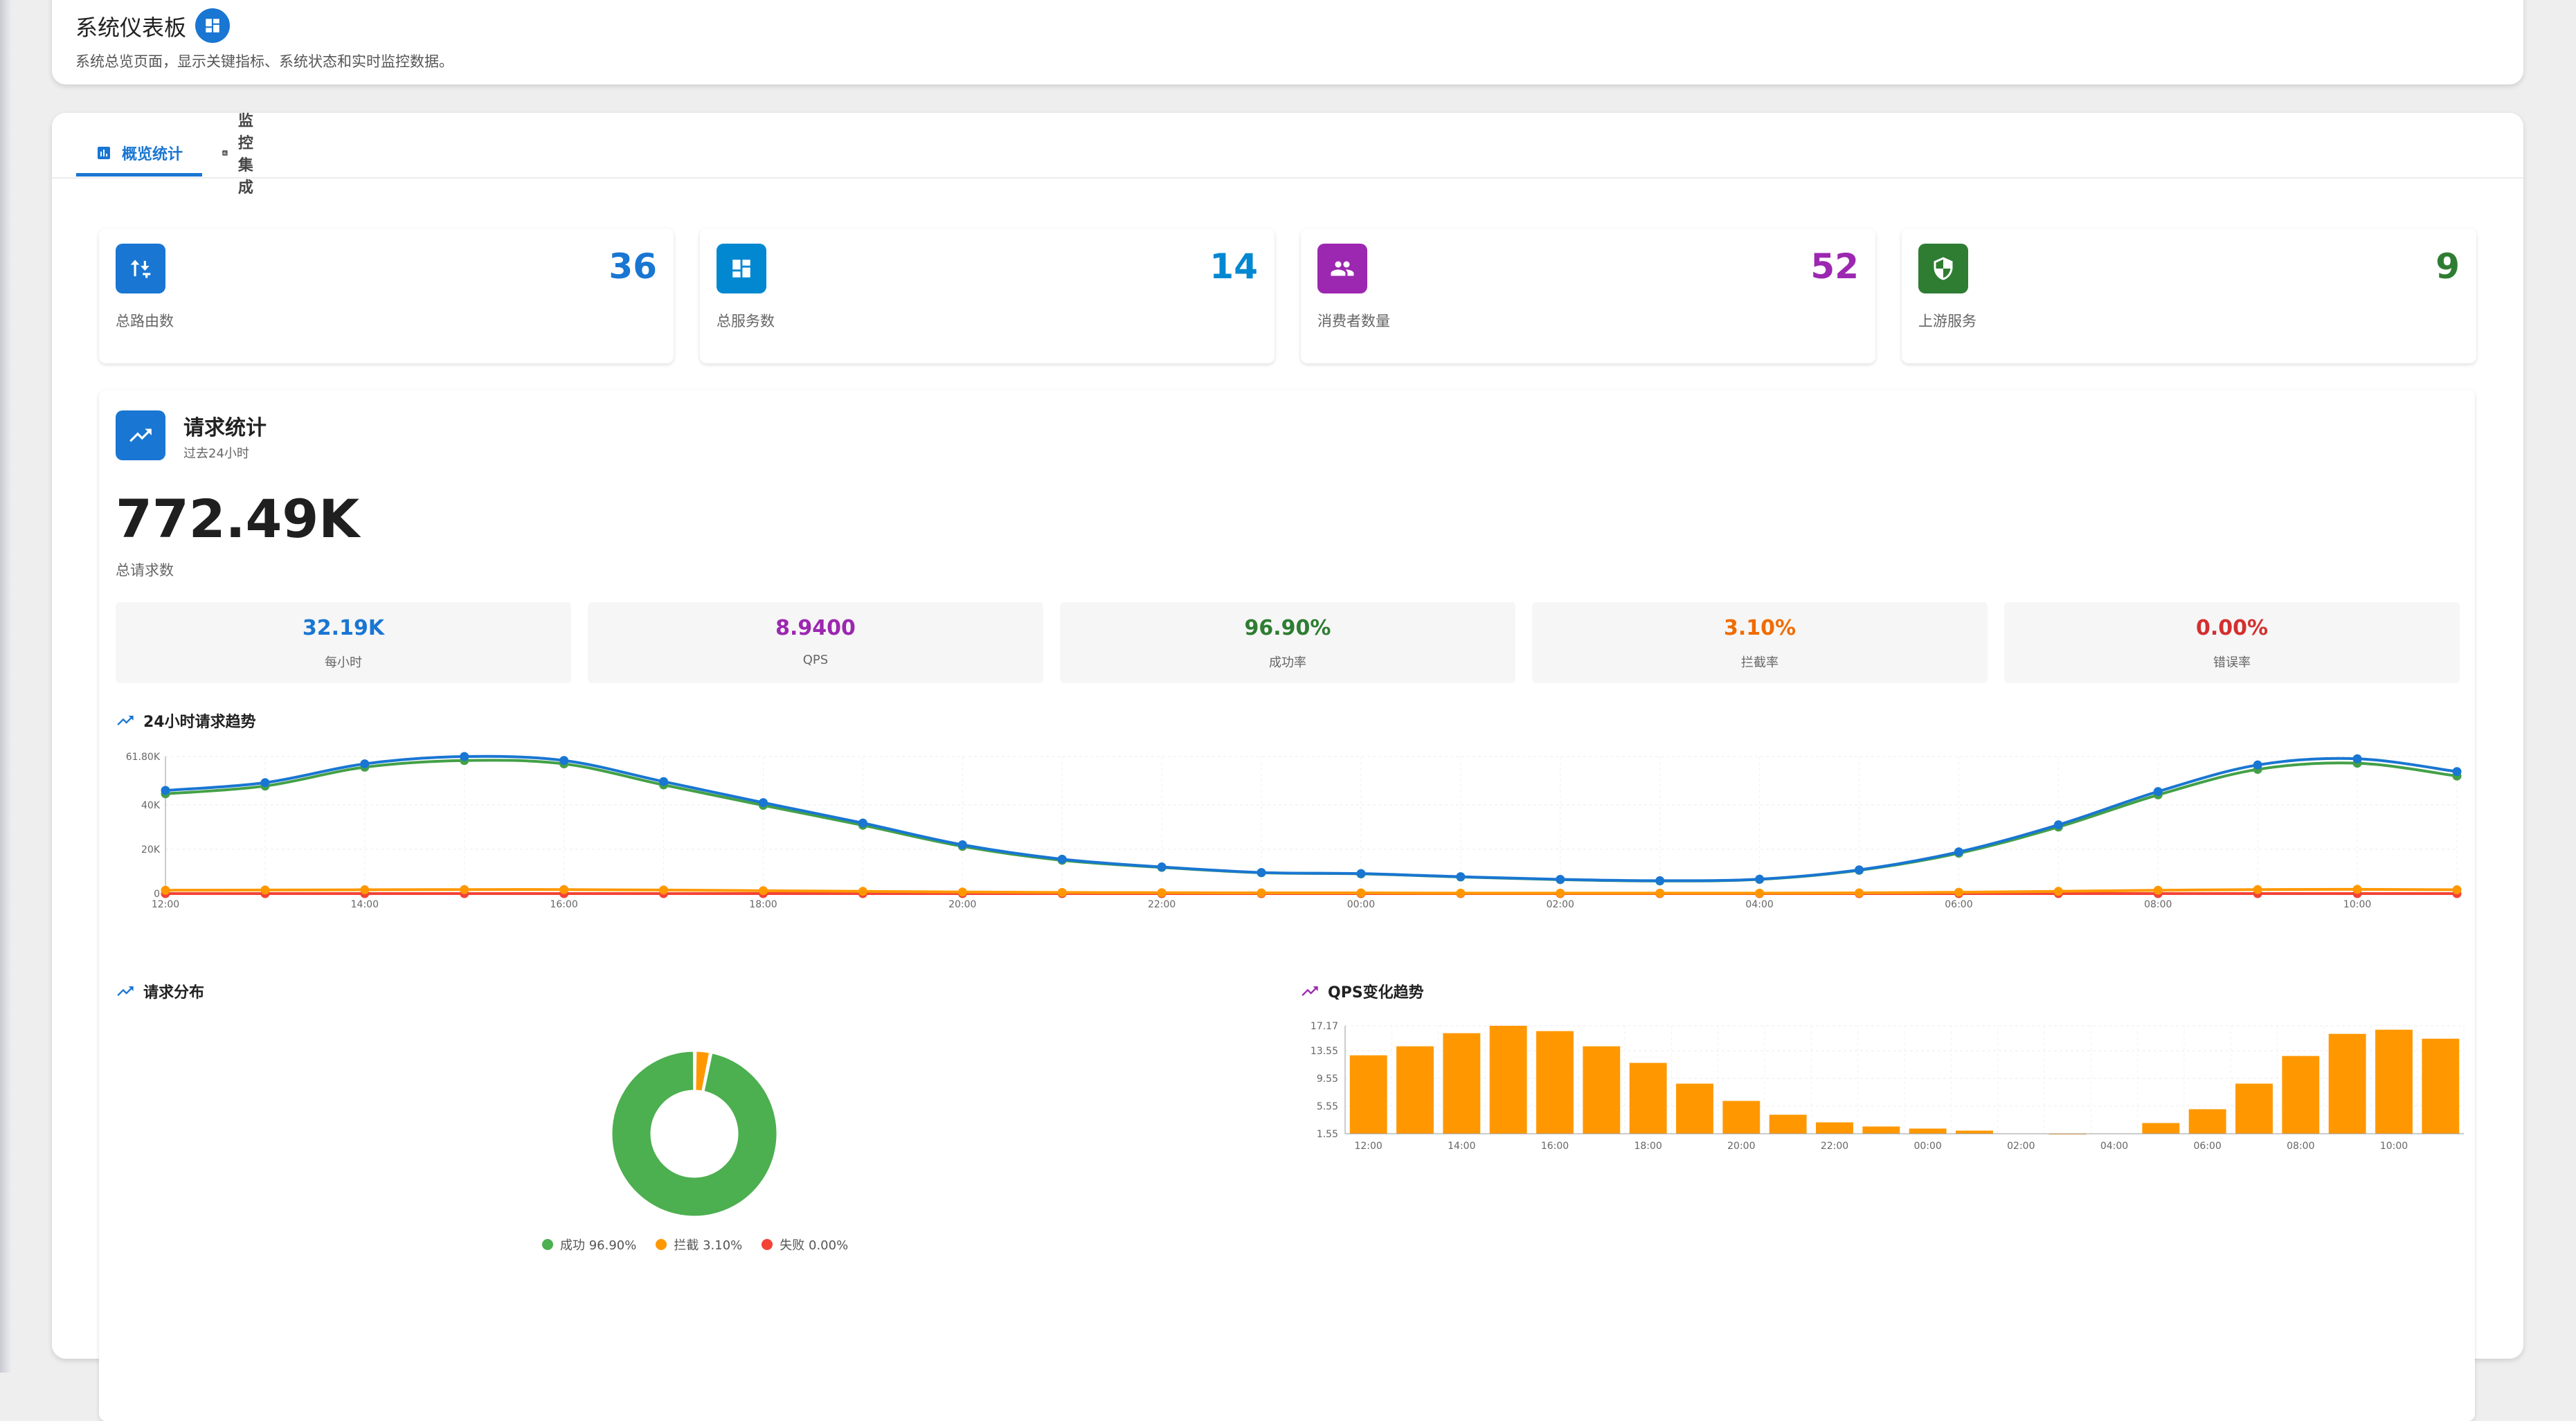 This screenshot has height=1421, width=2576. What do you see at coordinates (343, 642) in the screenshot?
I see `metric-hourly: 32.19K 每小时` at bounding box center [343, 642].